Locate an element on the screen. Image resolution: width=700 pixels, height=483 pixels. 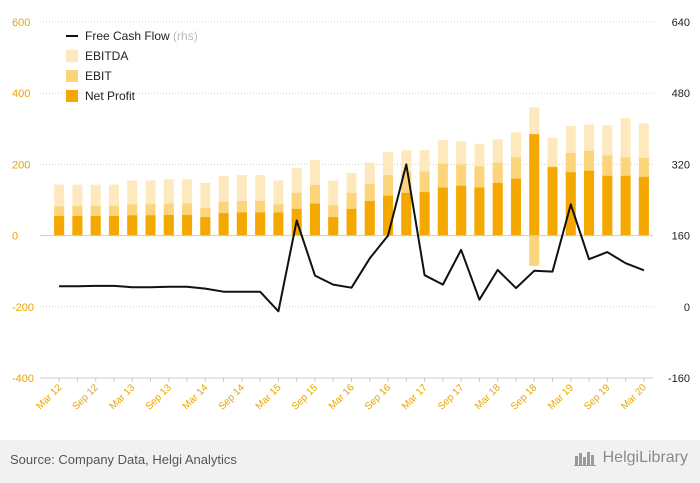
left-axis-tick-label: 0 is located at coordinates (15, 237).